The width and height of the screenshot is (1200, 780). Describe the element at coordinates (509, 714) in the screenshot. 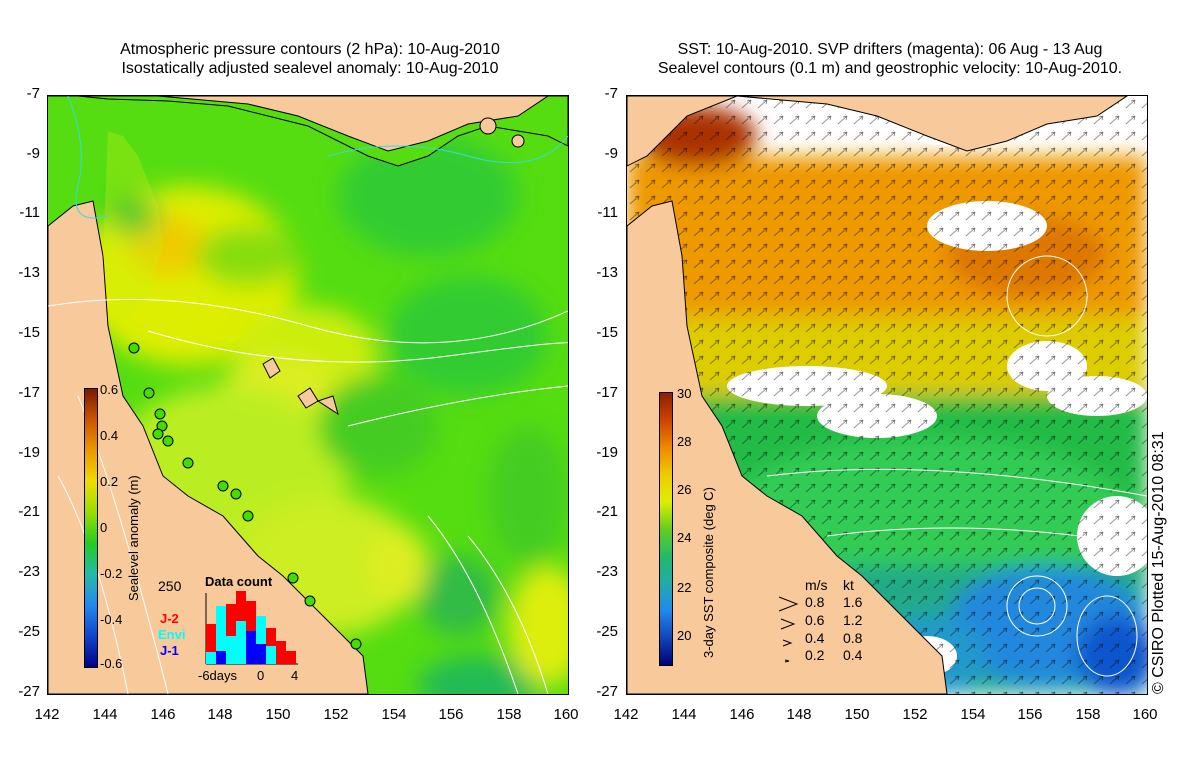

I see `left-xlabel-8: 158` at that location.